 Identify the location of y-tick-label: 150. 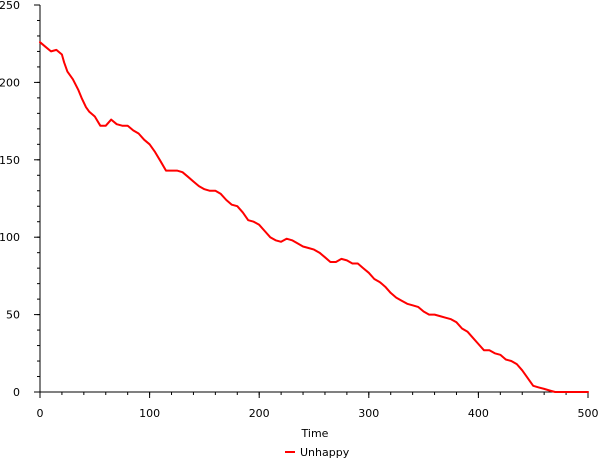
(10, 160).